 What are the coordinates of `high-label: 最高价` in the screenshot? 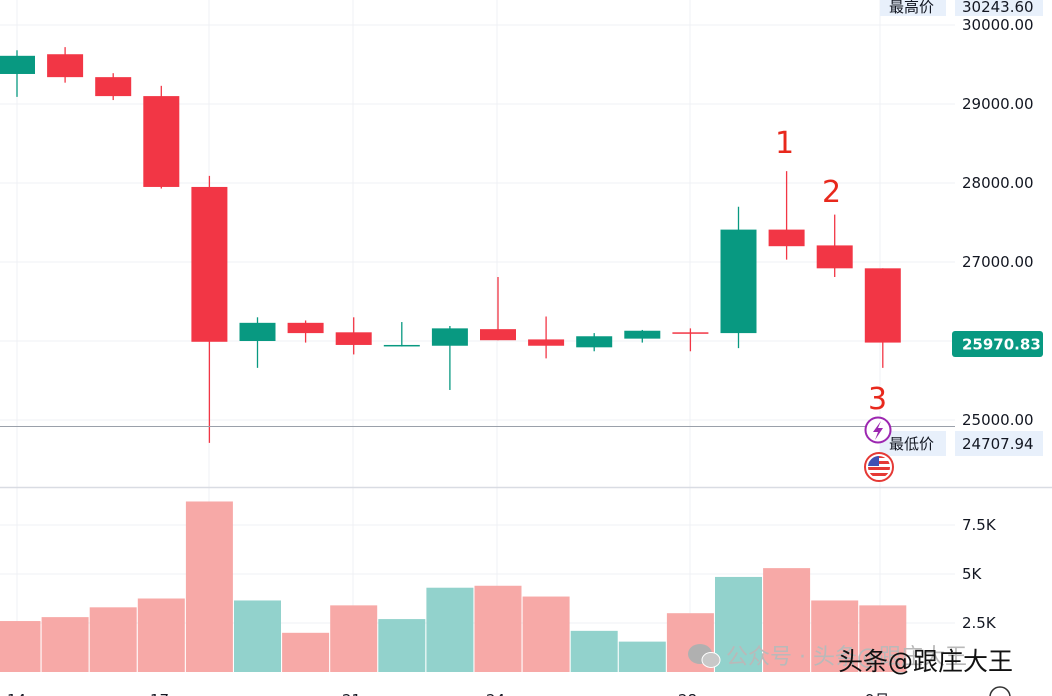 It's located at (911, 8).